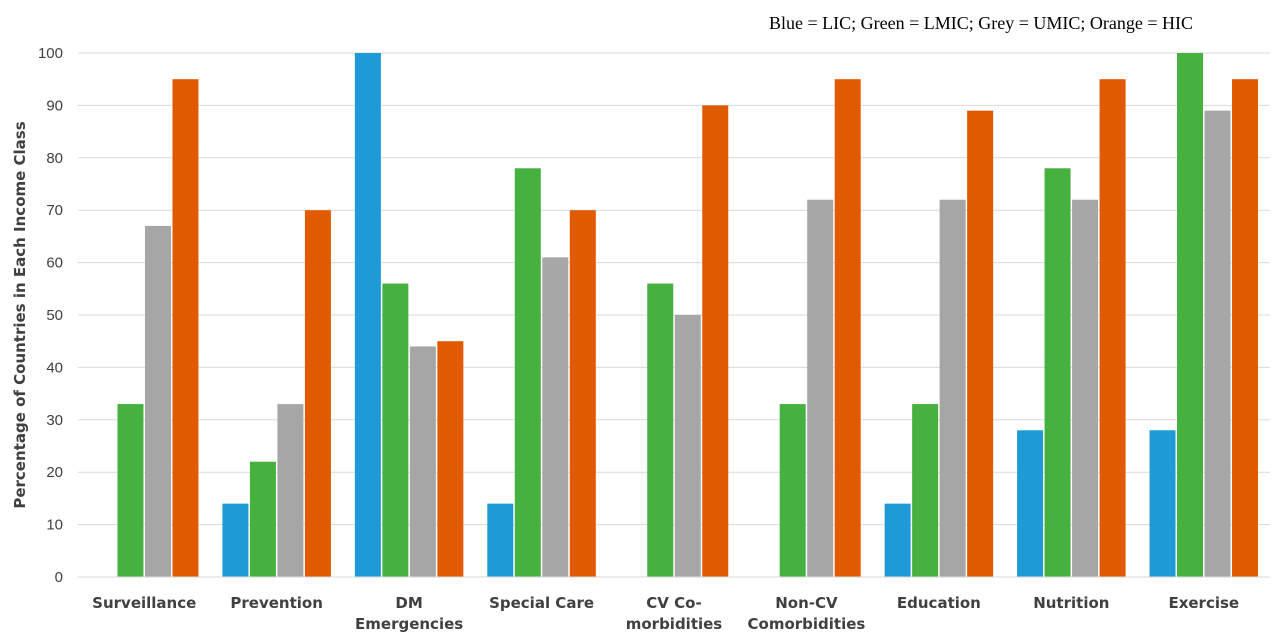 The height and width of the screenshot is (634, 1272). I want to click on x-category-label: Special Care, so click(541, 603).